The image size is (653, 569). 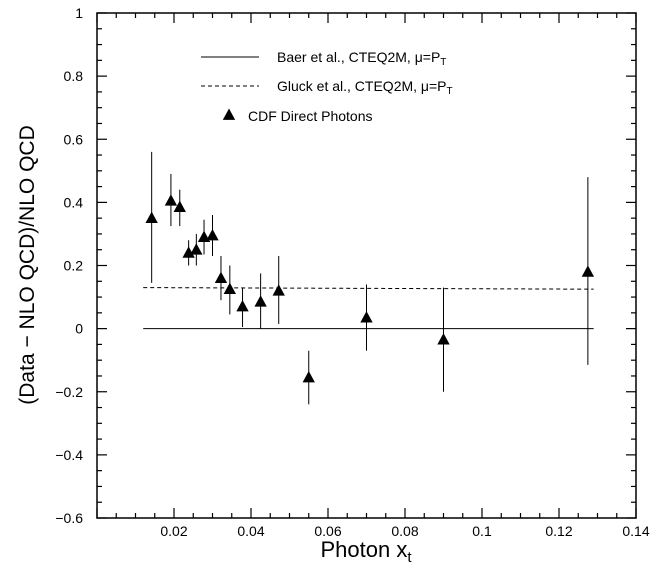 I want to click on legend-label-baer: Baer et al., CTEQ2M, μ=PT, so click(x=361, y=58).